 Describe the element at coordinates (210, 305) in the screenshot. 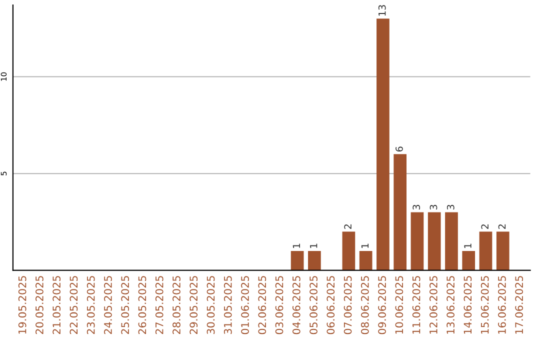

I see `x-tick-label: 30.05.2025` at that location.